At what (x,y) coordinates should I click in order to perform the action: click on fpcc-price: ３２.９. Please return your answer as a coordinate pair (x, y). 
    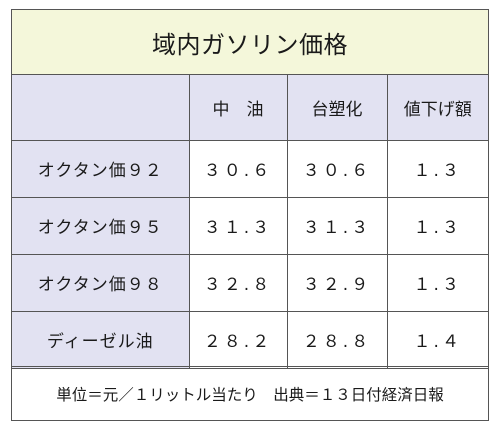
    Looking at the image, I should click on (337, 282).